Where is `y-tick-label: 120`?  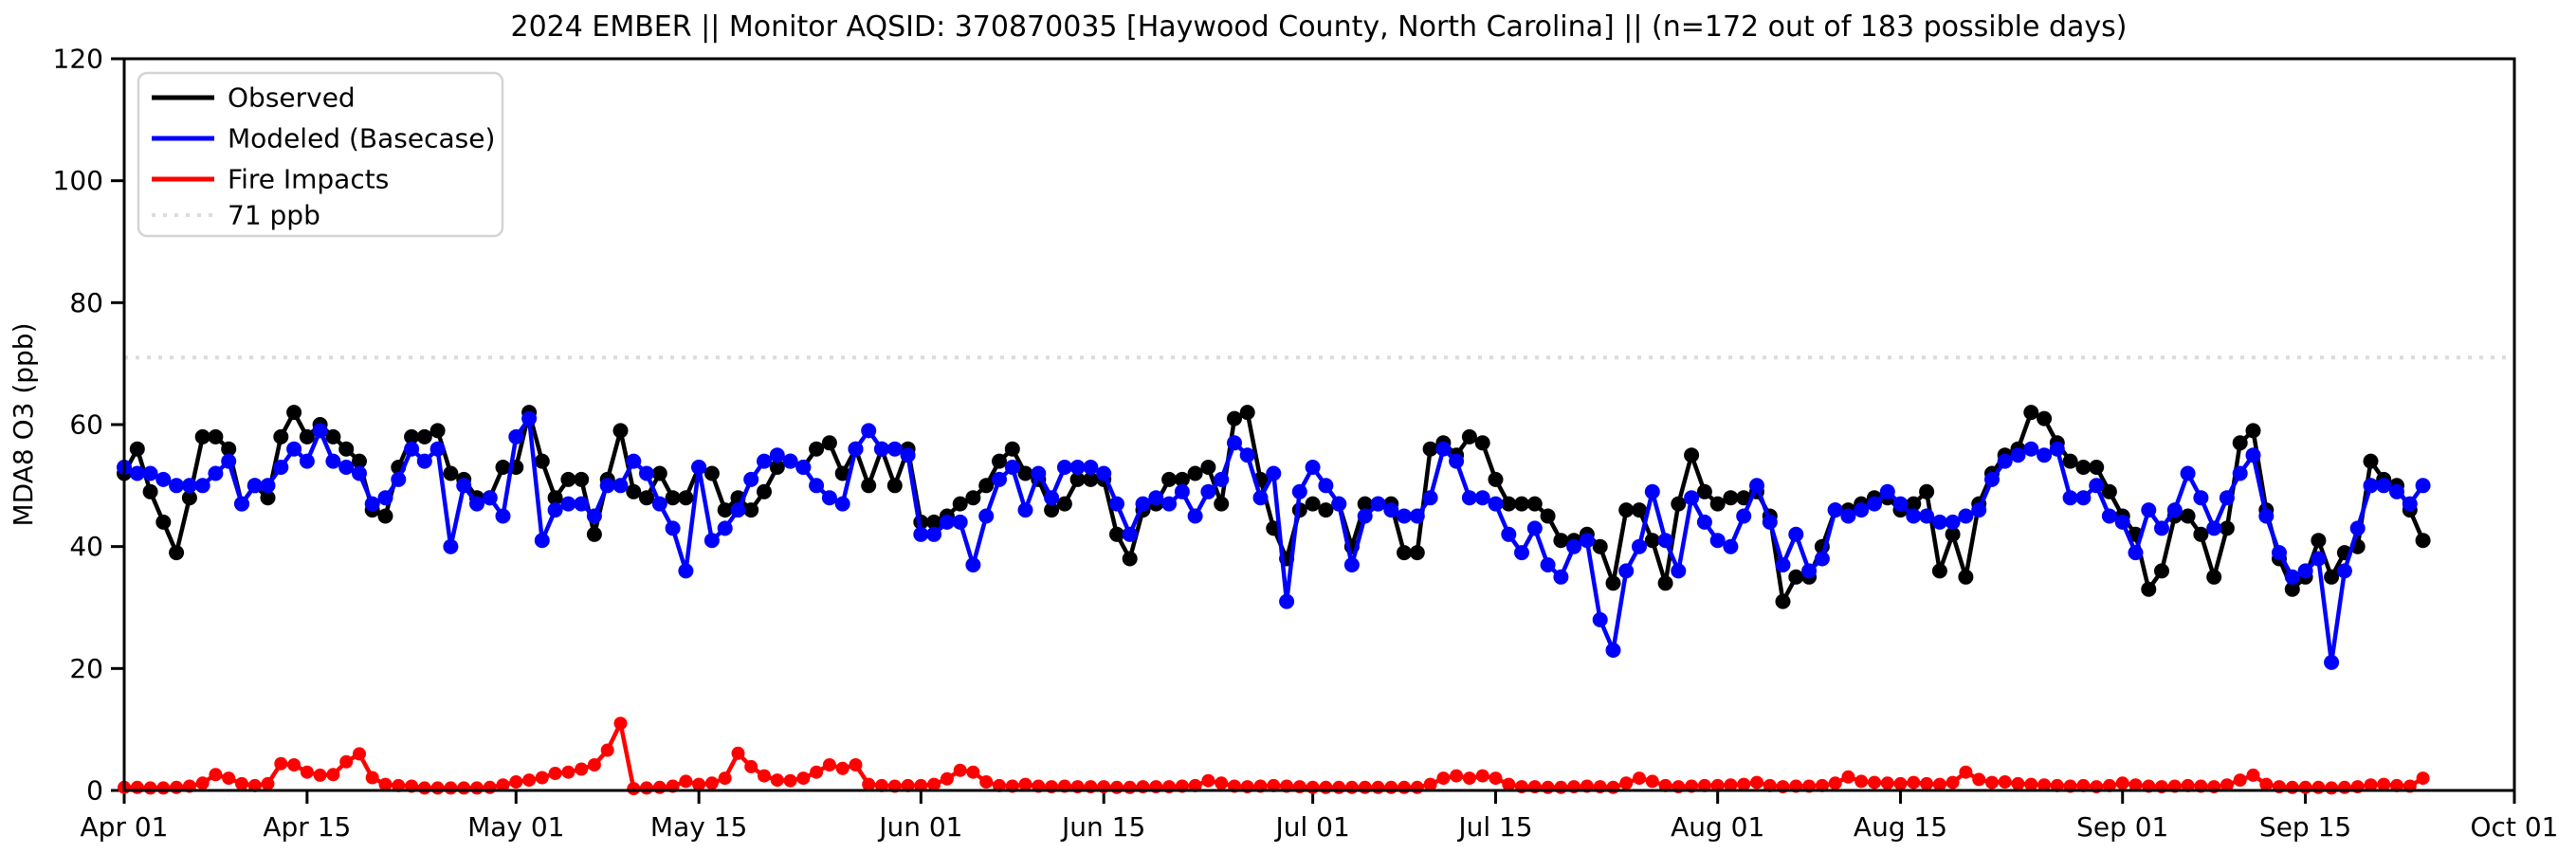
y-tick-label: 120 is located at coordinates (78, 59).